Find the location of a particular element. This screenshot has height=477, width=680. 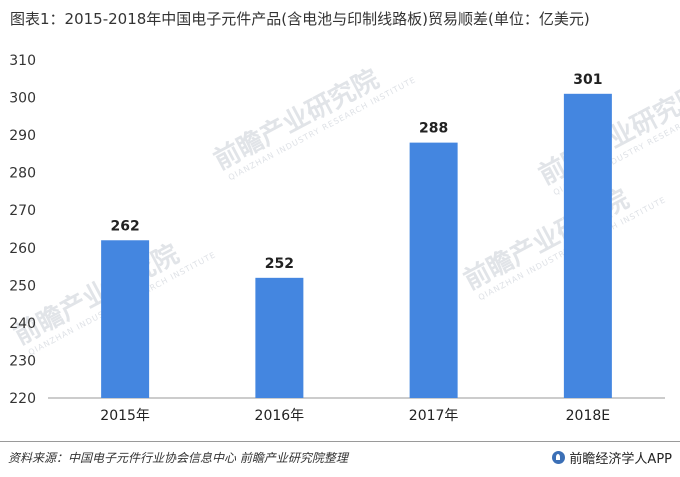

data-label: 262 is located at coordinates (125, 226).